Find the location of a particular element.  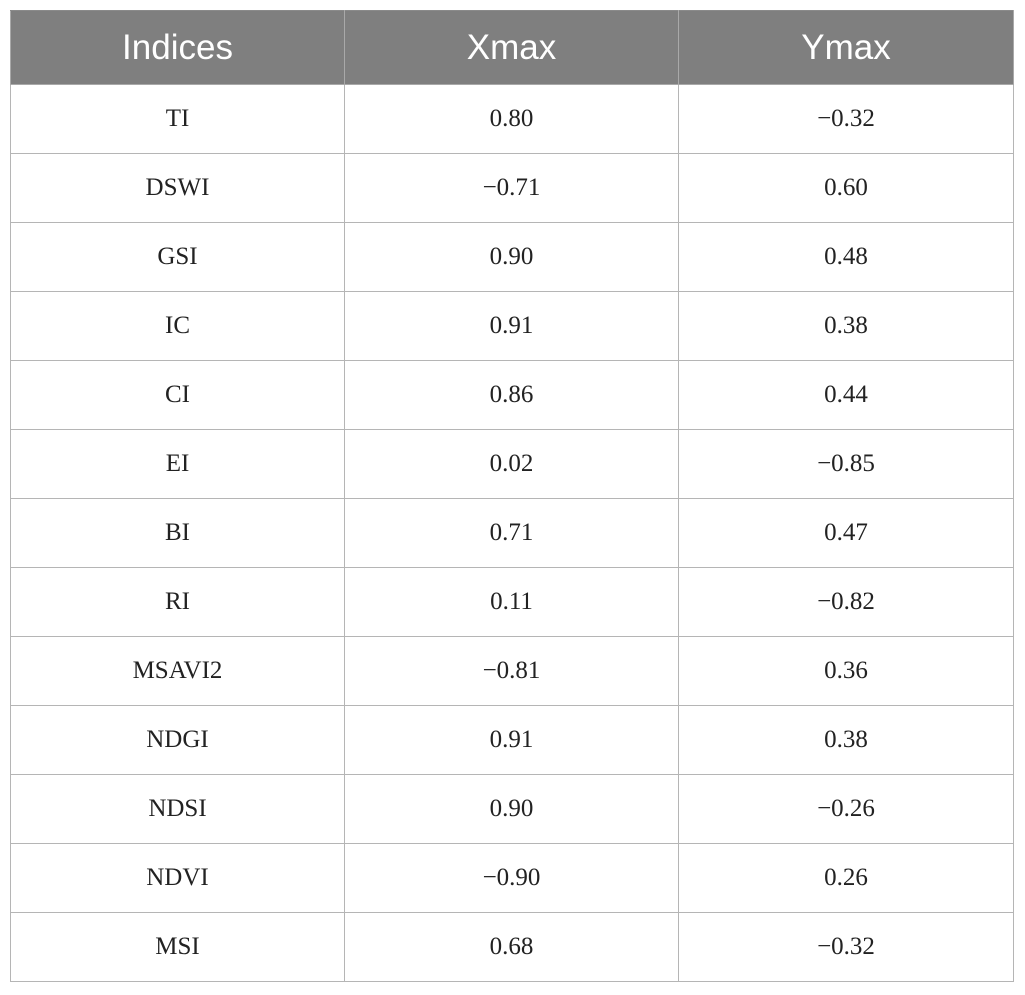

cell-ymax: 0.44 is located at coordinates (846, 395).